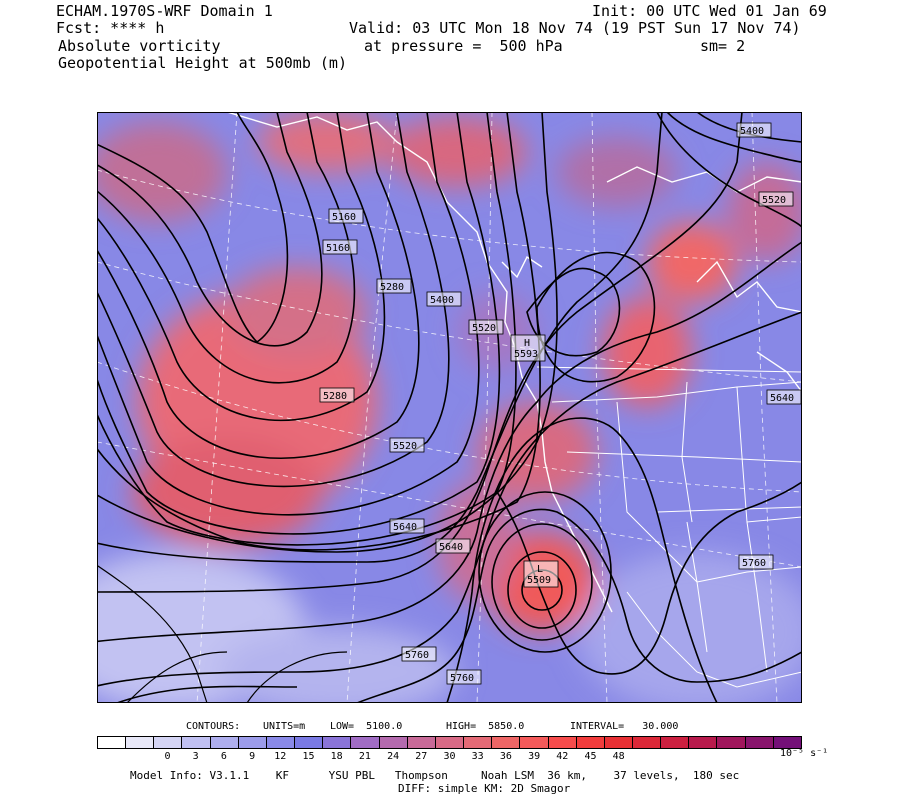 This screenshot has width=900, height=800. I want to click on smoothing-value: sm= 2, so click(722, 46).